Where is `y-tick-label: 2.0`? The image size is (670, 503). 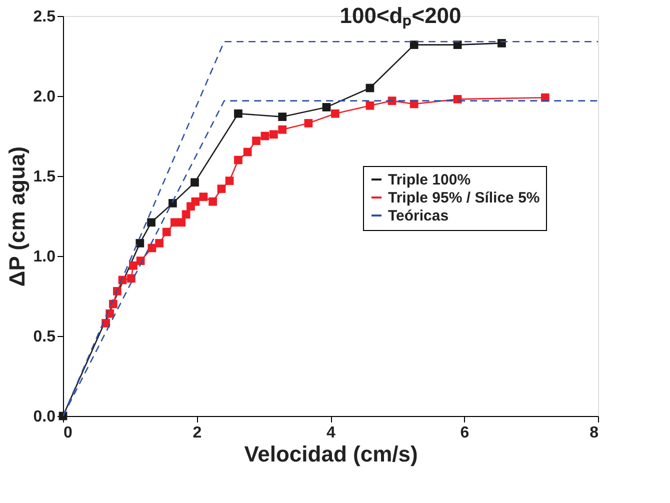 y-tick-label: 2.0 is located at coordinates (44, 97).